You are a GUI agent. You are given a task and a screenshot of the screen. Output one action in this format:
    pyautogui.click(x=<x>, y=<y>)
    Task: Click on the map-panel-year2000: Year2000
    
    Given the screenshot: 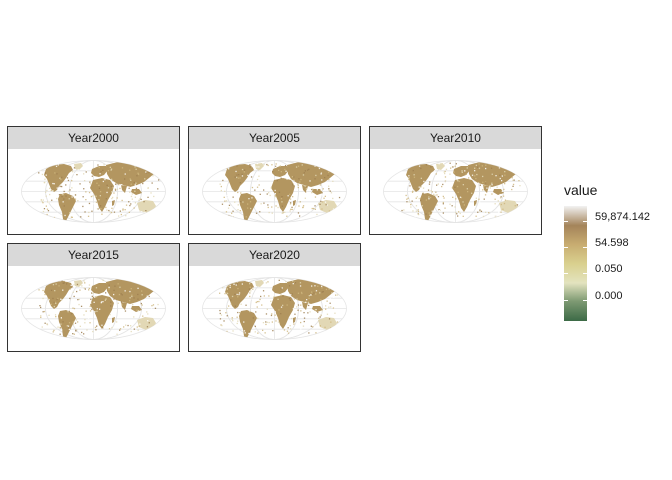 What is the action you would take?
    pyautogui.click(x=93, y=181)
    